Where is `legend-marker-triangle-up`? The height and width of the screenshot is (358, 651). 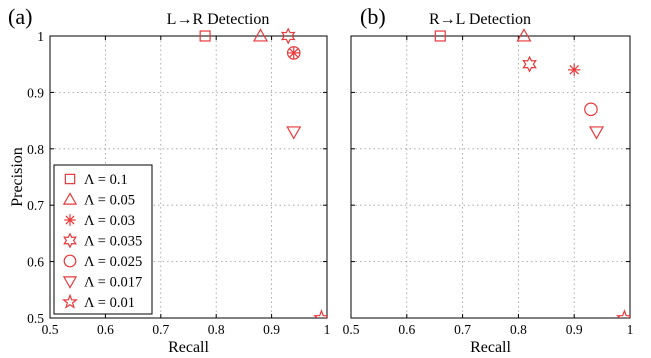 legend-marker-triangle-up is located at coordinates (70, 198).